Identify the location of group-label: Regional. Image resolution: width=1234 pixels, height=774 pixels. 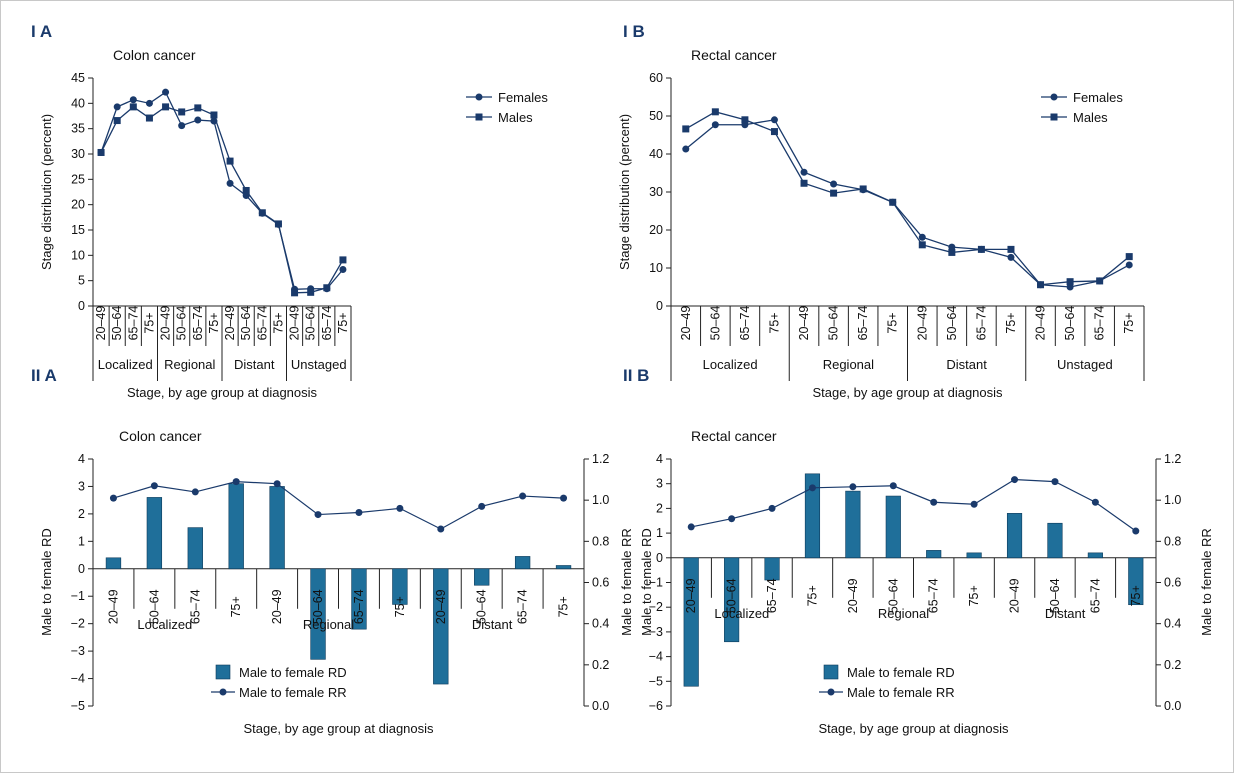
(848, 364).